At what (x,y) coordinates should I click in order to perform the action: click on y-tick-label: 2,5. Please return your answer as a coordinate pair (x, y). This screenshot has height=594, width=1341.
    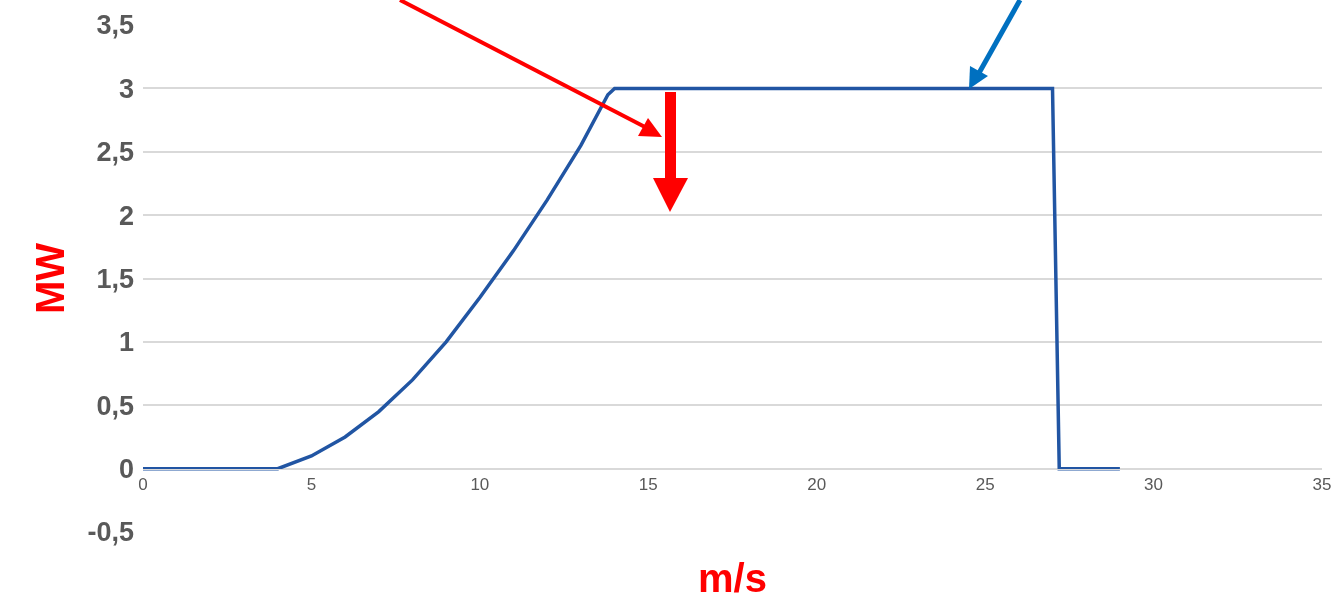
    Looking at the image, I should click on (115, 152).